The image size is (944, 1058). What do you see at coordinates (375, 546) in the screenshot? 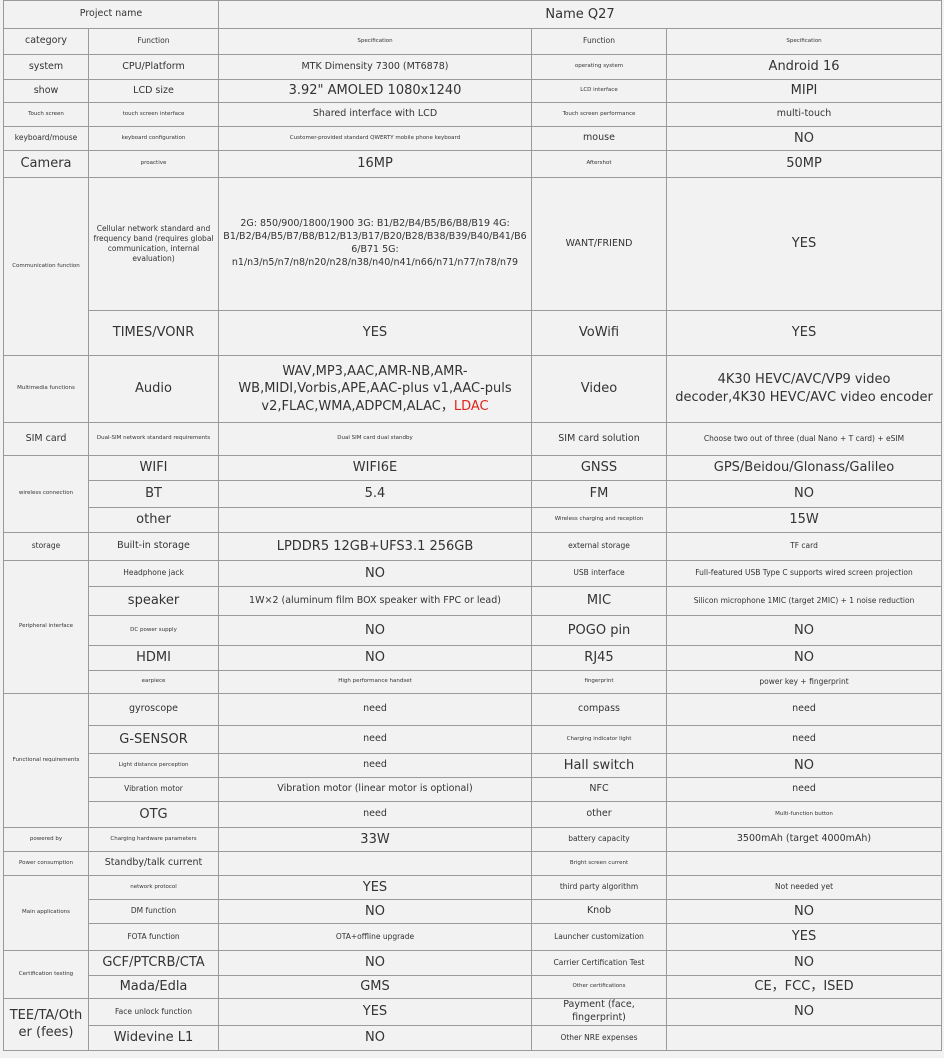
I see `table-cell: LPDDR5 12GB+UFS3.1 256GB` at bounding box center [375, 546].